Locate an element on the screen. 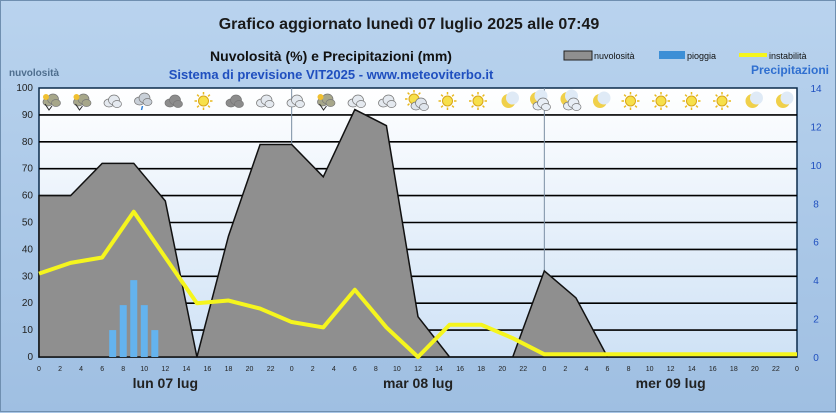 The height and width of the screenshot is (413, 836). right-tick-label: 0 is located at coordinates (816, 358).